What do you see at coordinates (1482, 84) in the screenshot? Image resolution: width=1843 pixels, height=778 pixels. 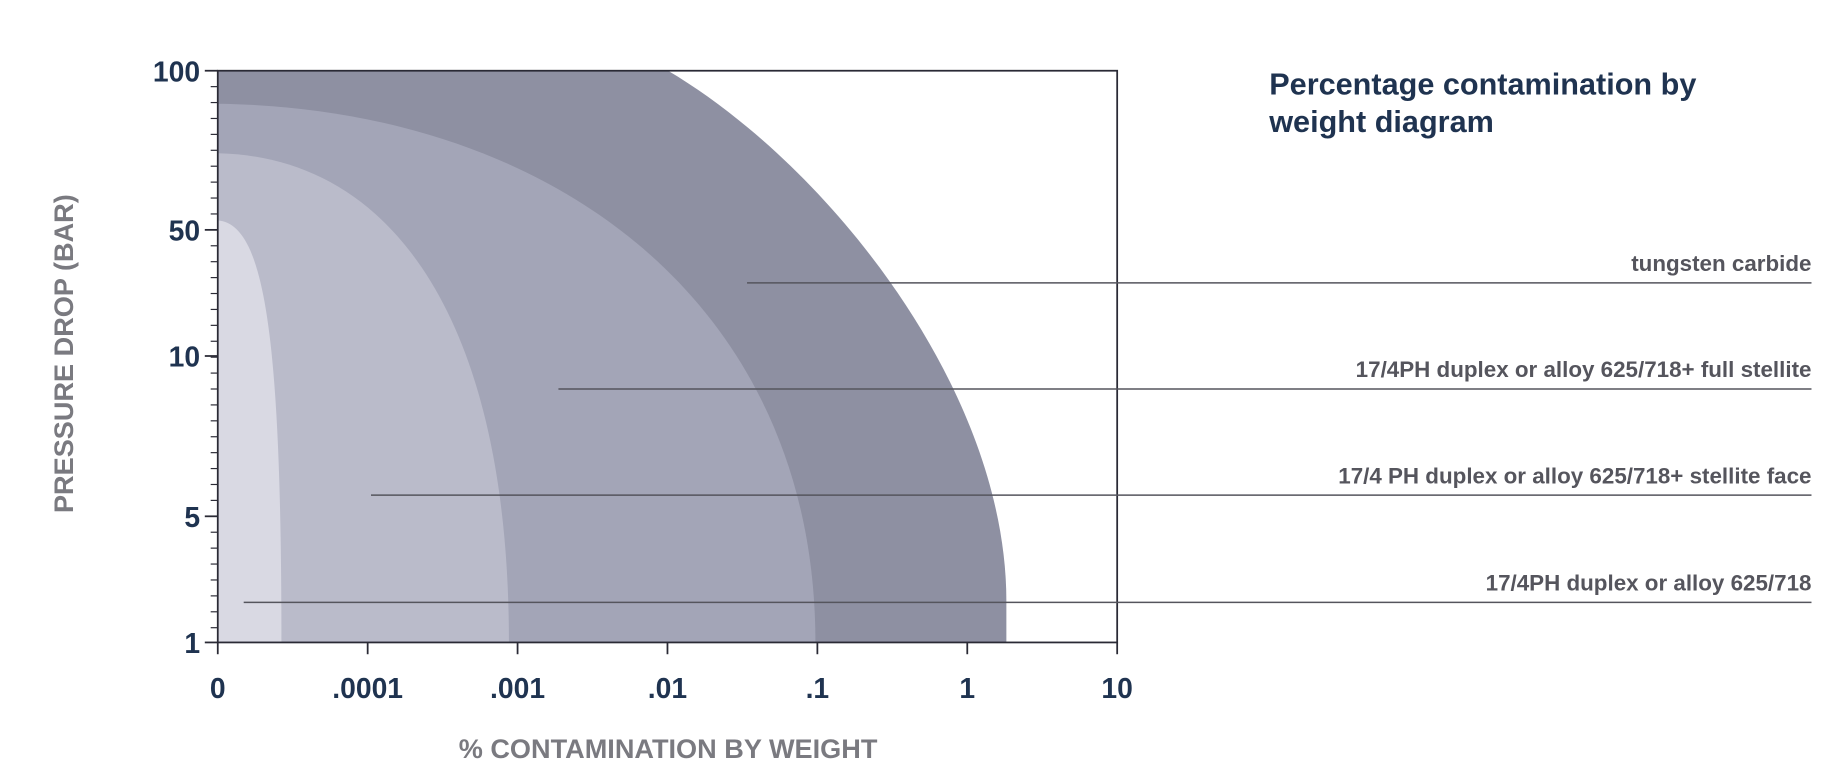 I see `title-line: Percentage contamination by` at bounding box center [1482, 84].